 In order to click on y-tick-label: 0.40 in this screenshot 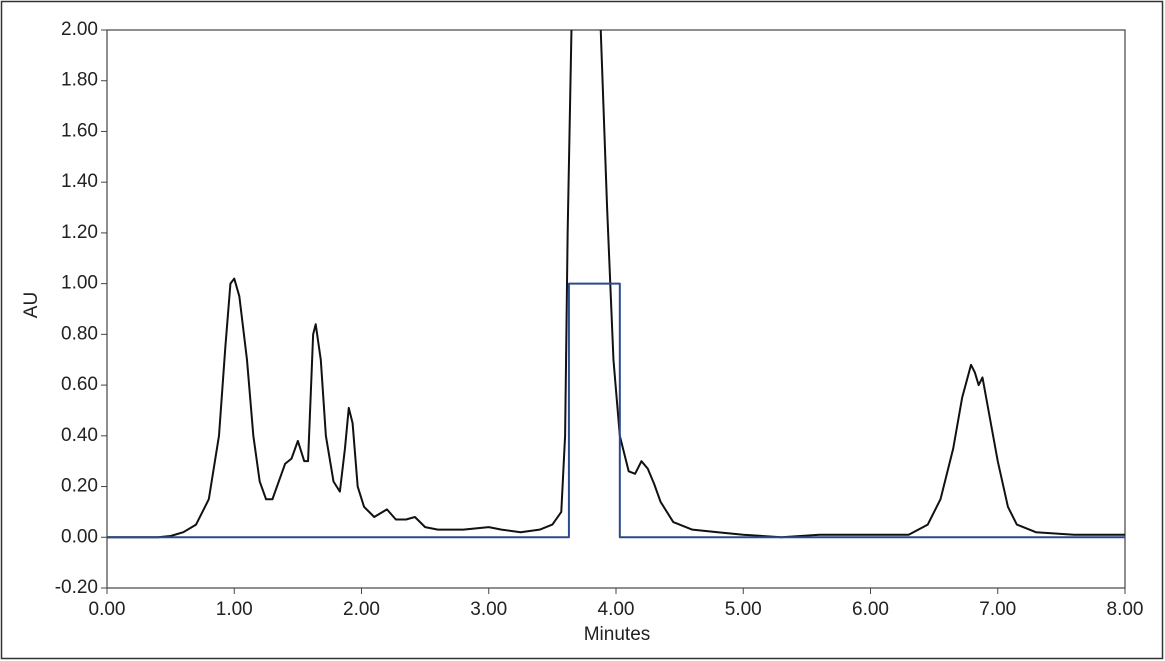, I will do `click(79, 435)`.